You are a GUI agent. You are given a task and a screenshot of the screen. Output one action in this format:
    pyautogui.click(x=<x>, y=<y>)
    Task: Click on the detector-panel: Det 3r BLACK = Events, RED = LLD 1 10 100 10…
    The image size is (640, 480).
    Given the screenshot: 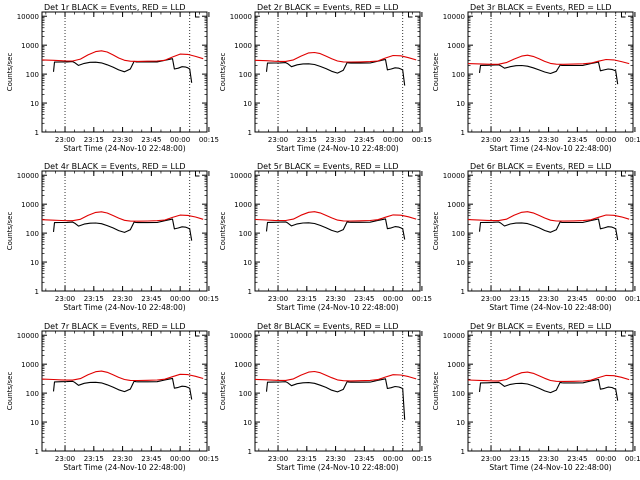 What is the action you would take?
    pyautogui.click(x=536, y=78)
    